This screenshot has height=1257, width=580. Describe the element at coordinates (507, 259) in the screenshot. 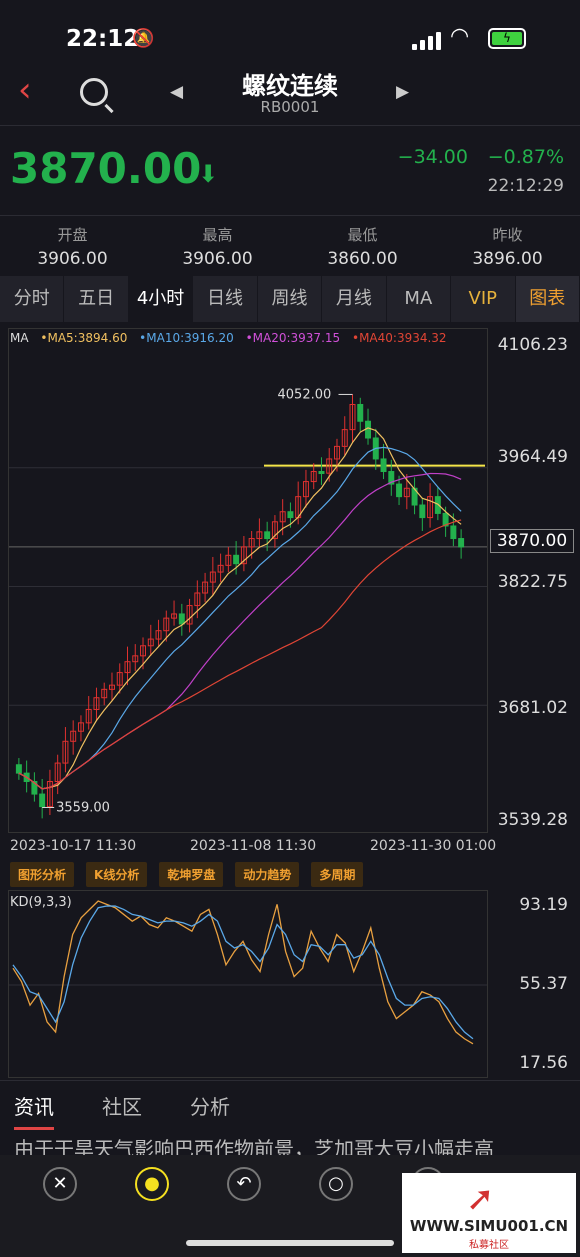

I see `stat-value: 3896.00` at that location.